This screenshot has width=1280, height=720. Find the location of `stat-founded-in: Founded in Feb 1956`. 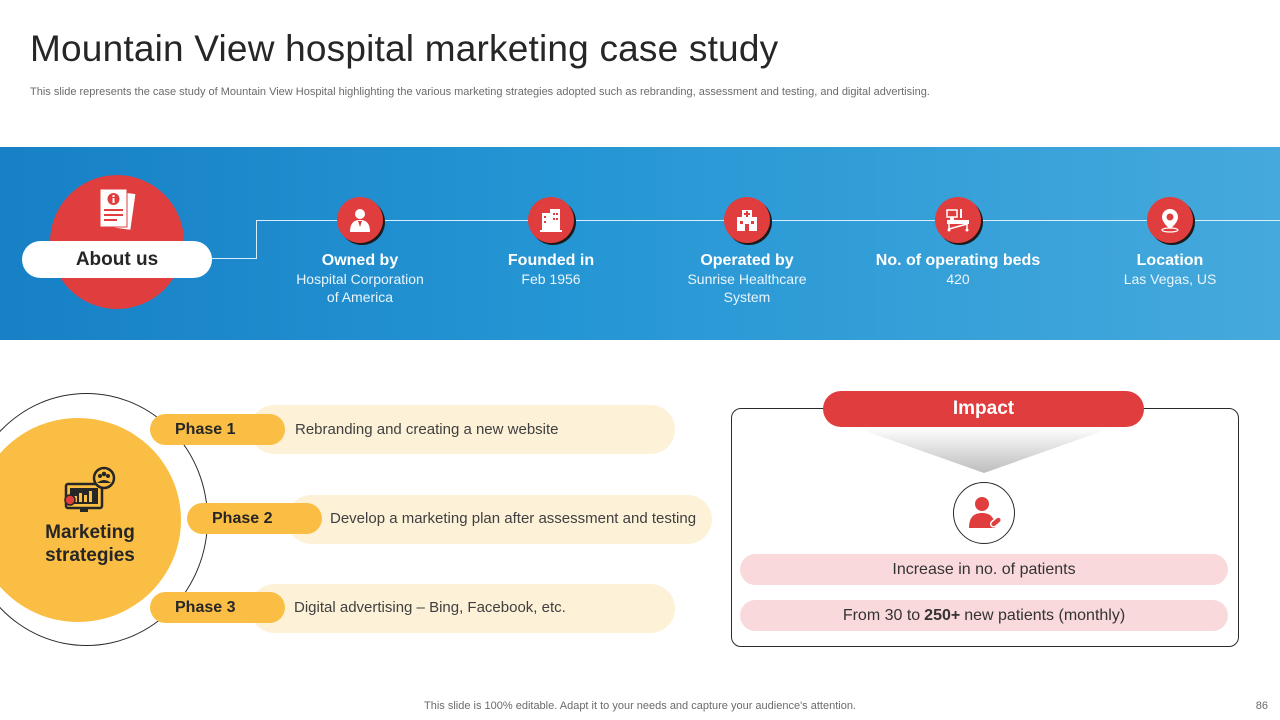

stat-founded-in: Founded in Feb 1956 is located at coordinates (551, 242).